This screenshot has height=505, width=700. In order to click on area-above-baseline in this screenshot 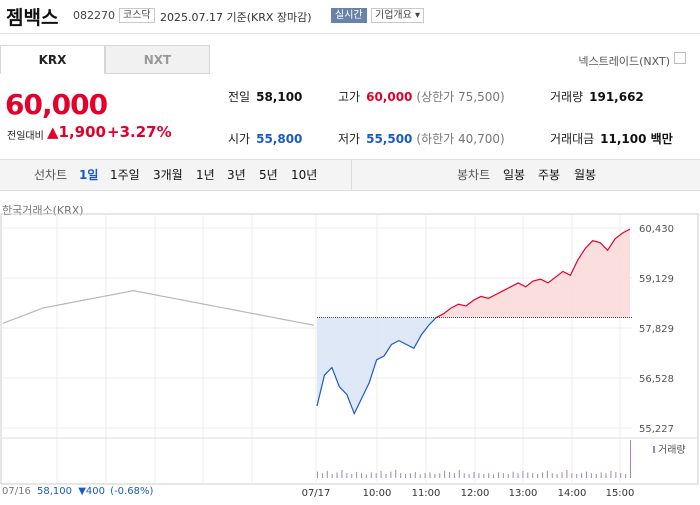, I will do `click(533, 273)`.